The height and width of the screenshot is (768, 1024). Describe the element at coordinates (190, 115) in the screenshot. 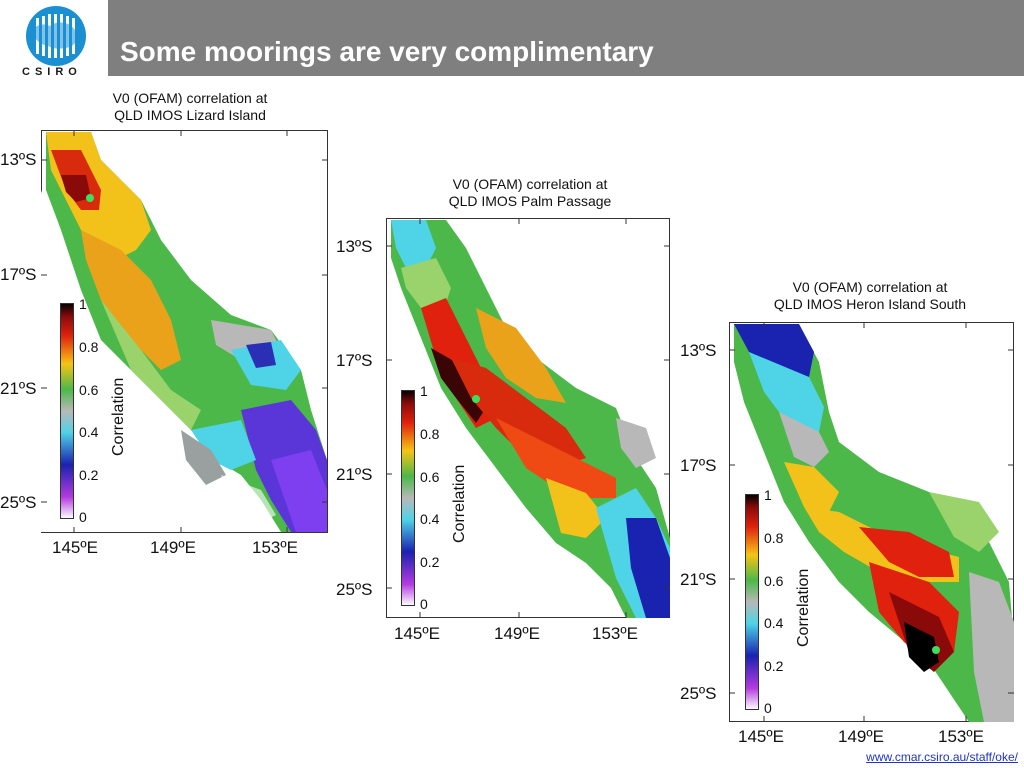

I see `panel-title-line2: QLD IMOS Lizard Island` at that location.